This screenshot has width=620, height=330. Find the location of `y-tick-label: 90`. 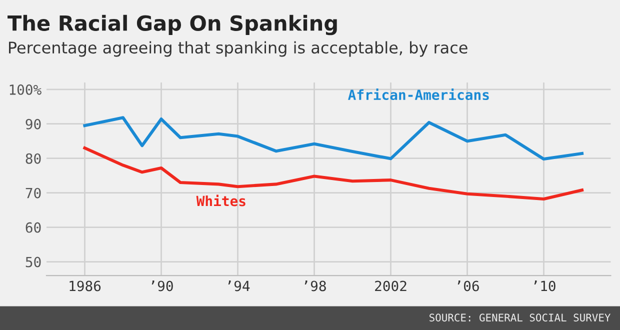

y-tick-label: 90 is located at coordinates (33, 124).